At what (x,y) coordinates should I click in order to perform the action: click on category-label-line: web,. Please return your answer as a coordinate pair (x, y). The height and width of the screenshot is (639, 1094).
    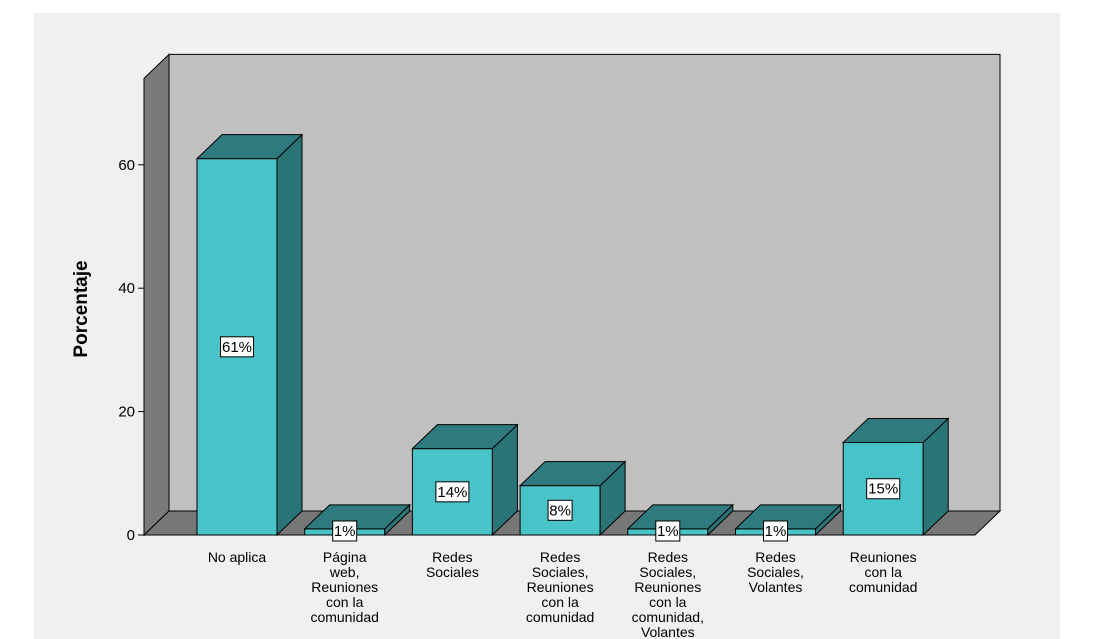
    Looking at the image, I should click on (344, 572).